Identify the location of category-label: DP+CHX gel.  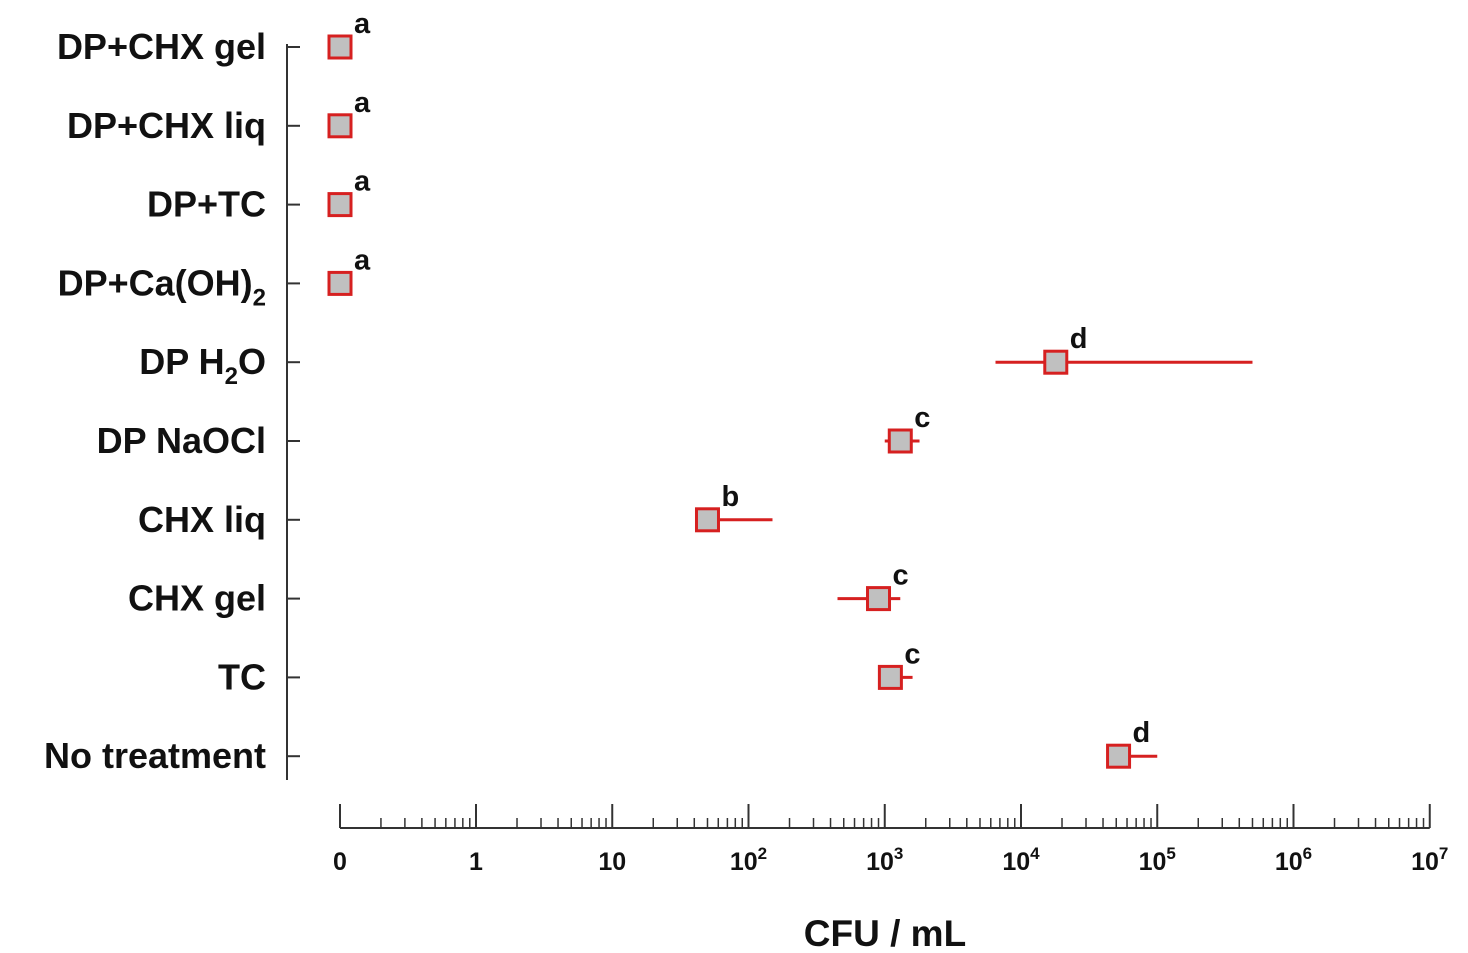
(161, 46).